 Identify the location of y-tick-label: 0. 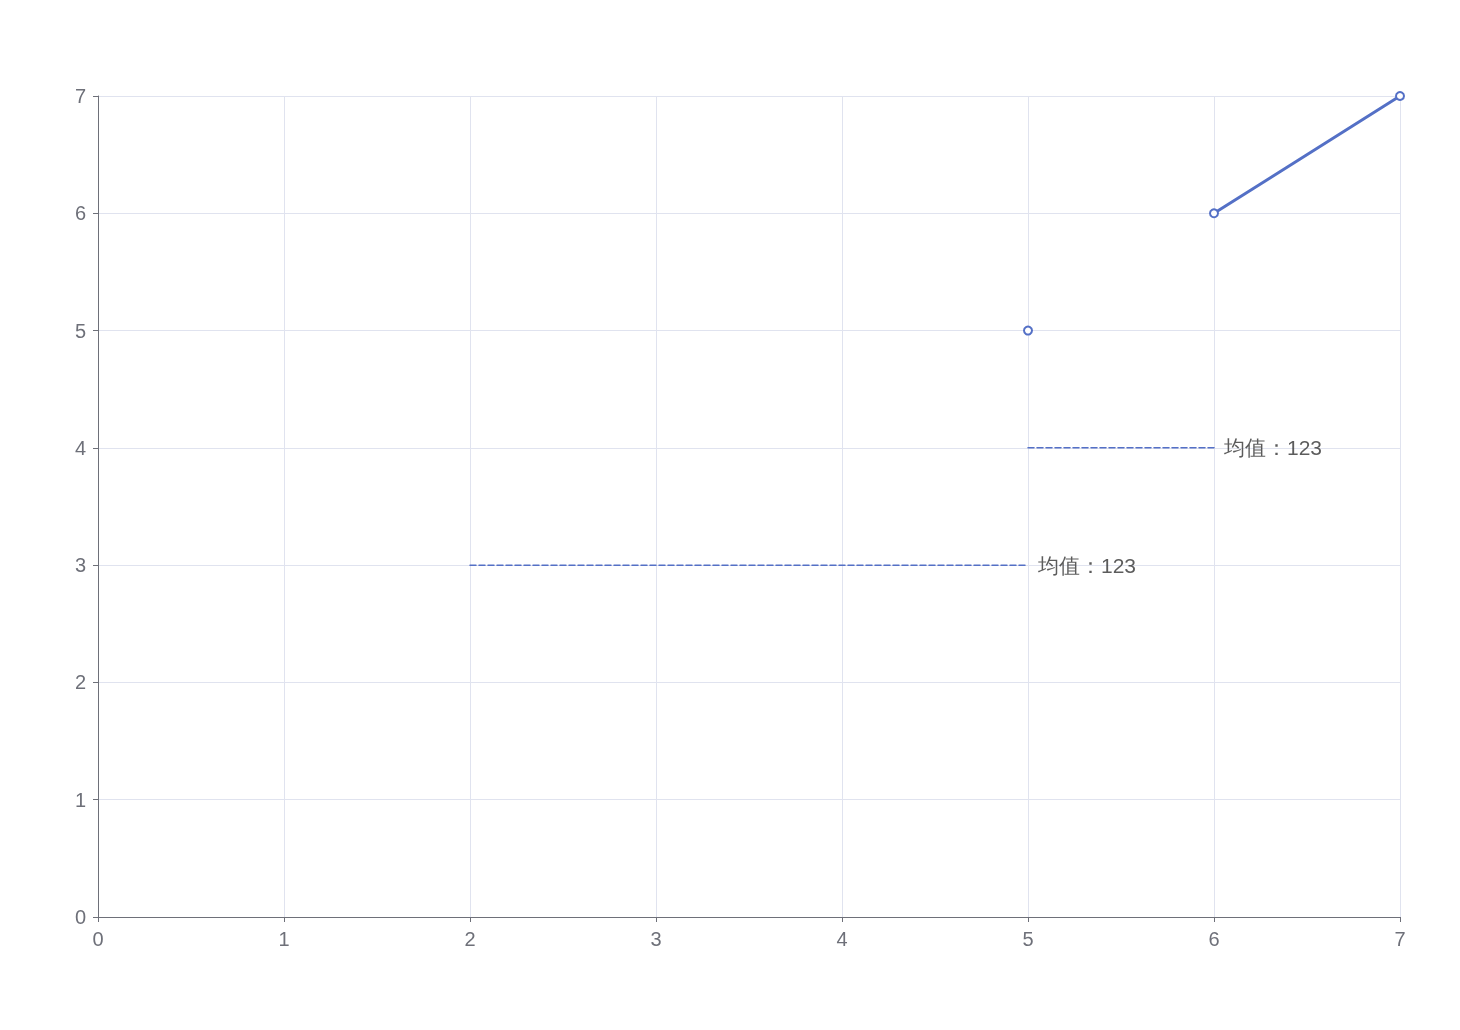
(80, 917).